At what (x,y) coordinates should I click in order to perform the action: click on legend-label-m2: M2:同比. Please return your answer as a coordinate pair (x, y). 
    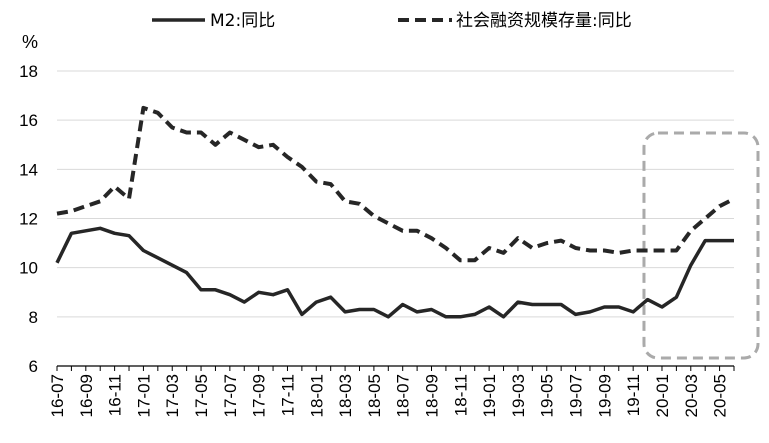
    Looking at the image, I should click on (242, 21).